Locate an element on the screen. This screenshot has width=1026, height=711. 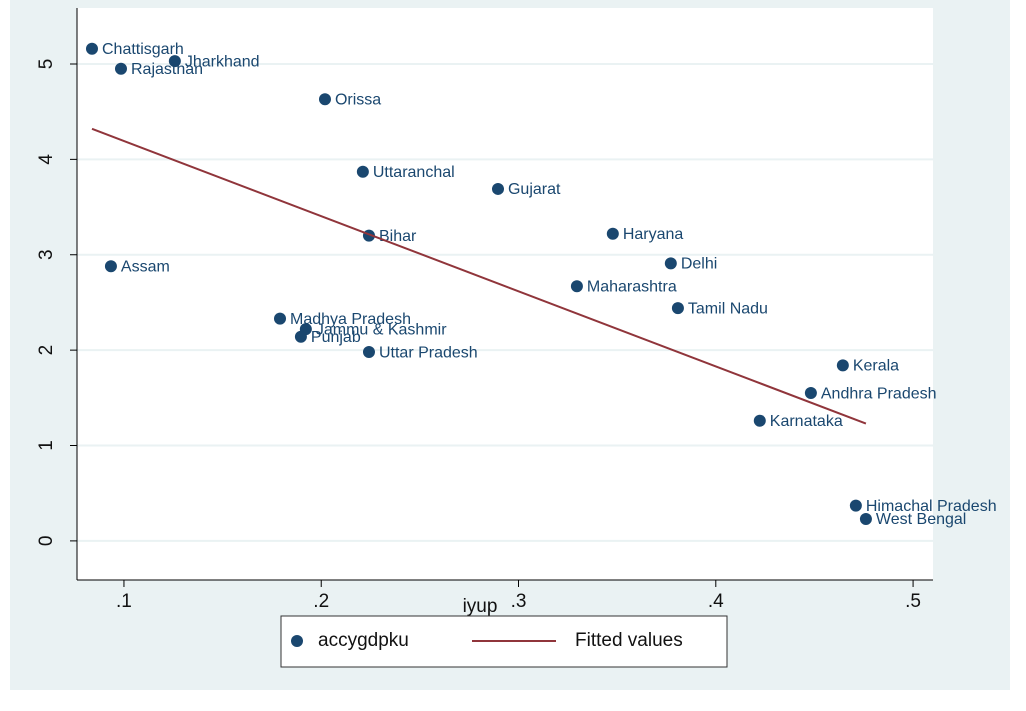
point-label: Maharashtra is located at coordinates (632, 286).